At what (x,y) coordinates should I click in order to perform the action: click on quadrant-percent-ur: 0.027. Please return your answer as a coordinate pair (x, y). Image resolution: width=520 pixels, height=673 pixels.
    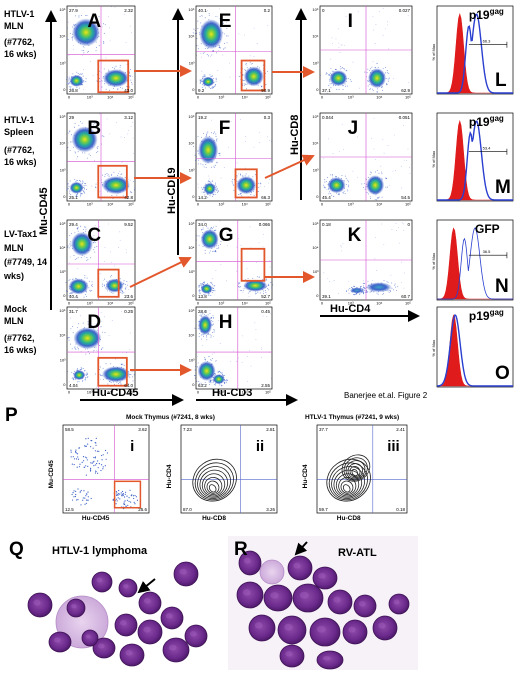
    Looking at the image, I should click on (405, 10).